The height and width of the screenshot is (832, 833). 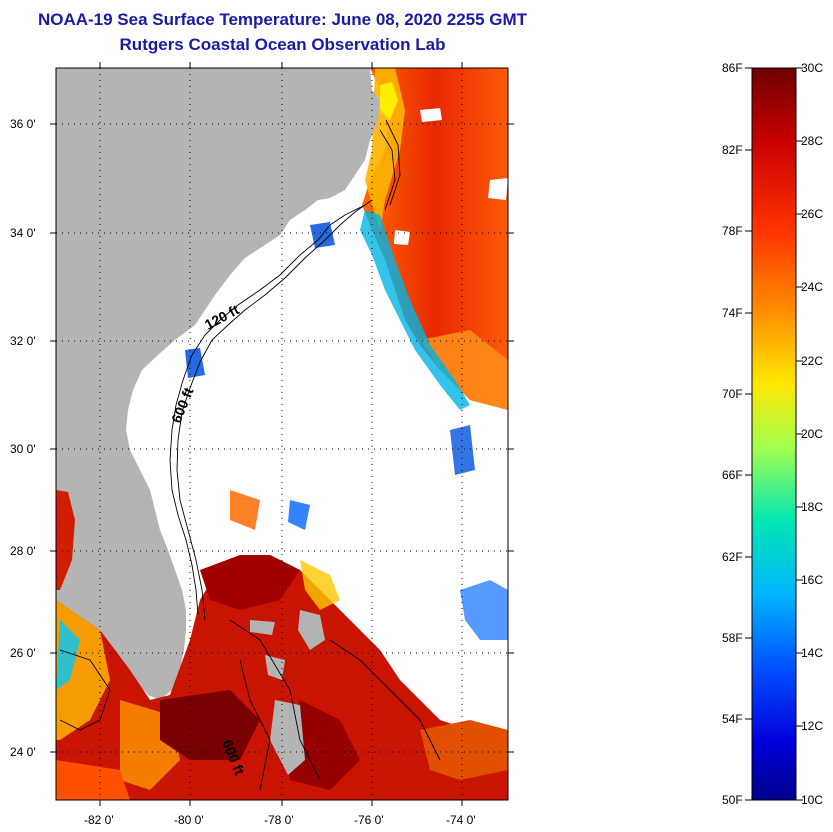 I want to click on cb-c-label: 30C, so click(x=812, y=68).